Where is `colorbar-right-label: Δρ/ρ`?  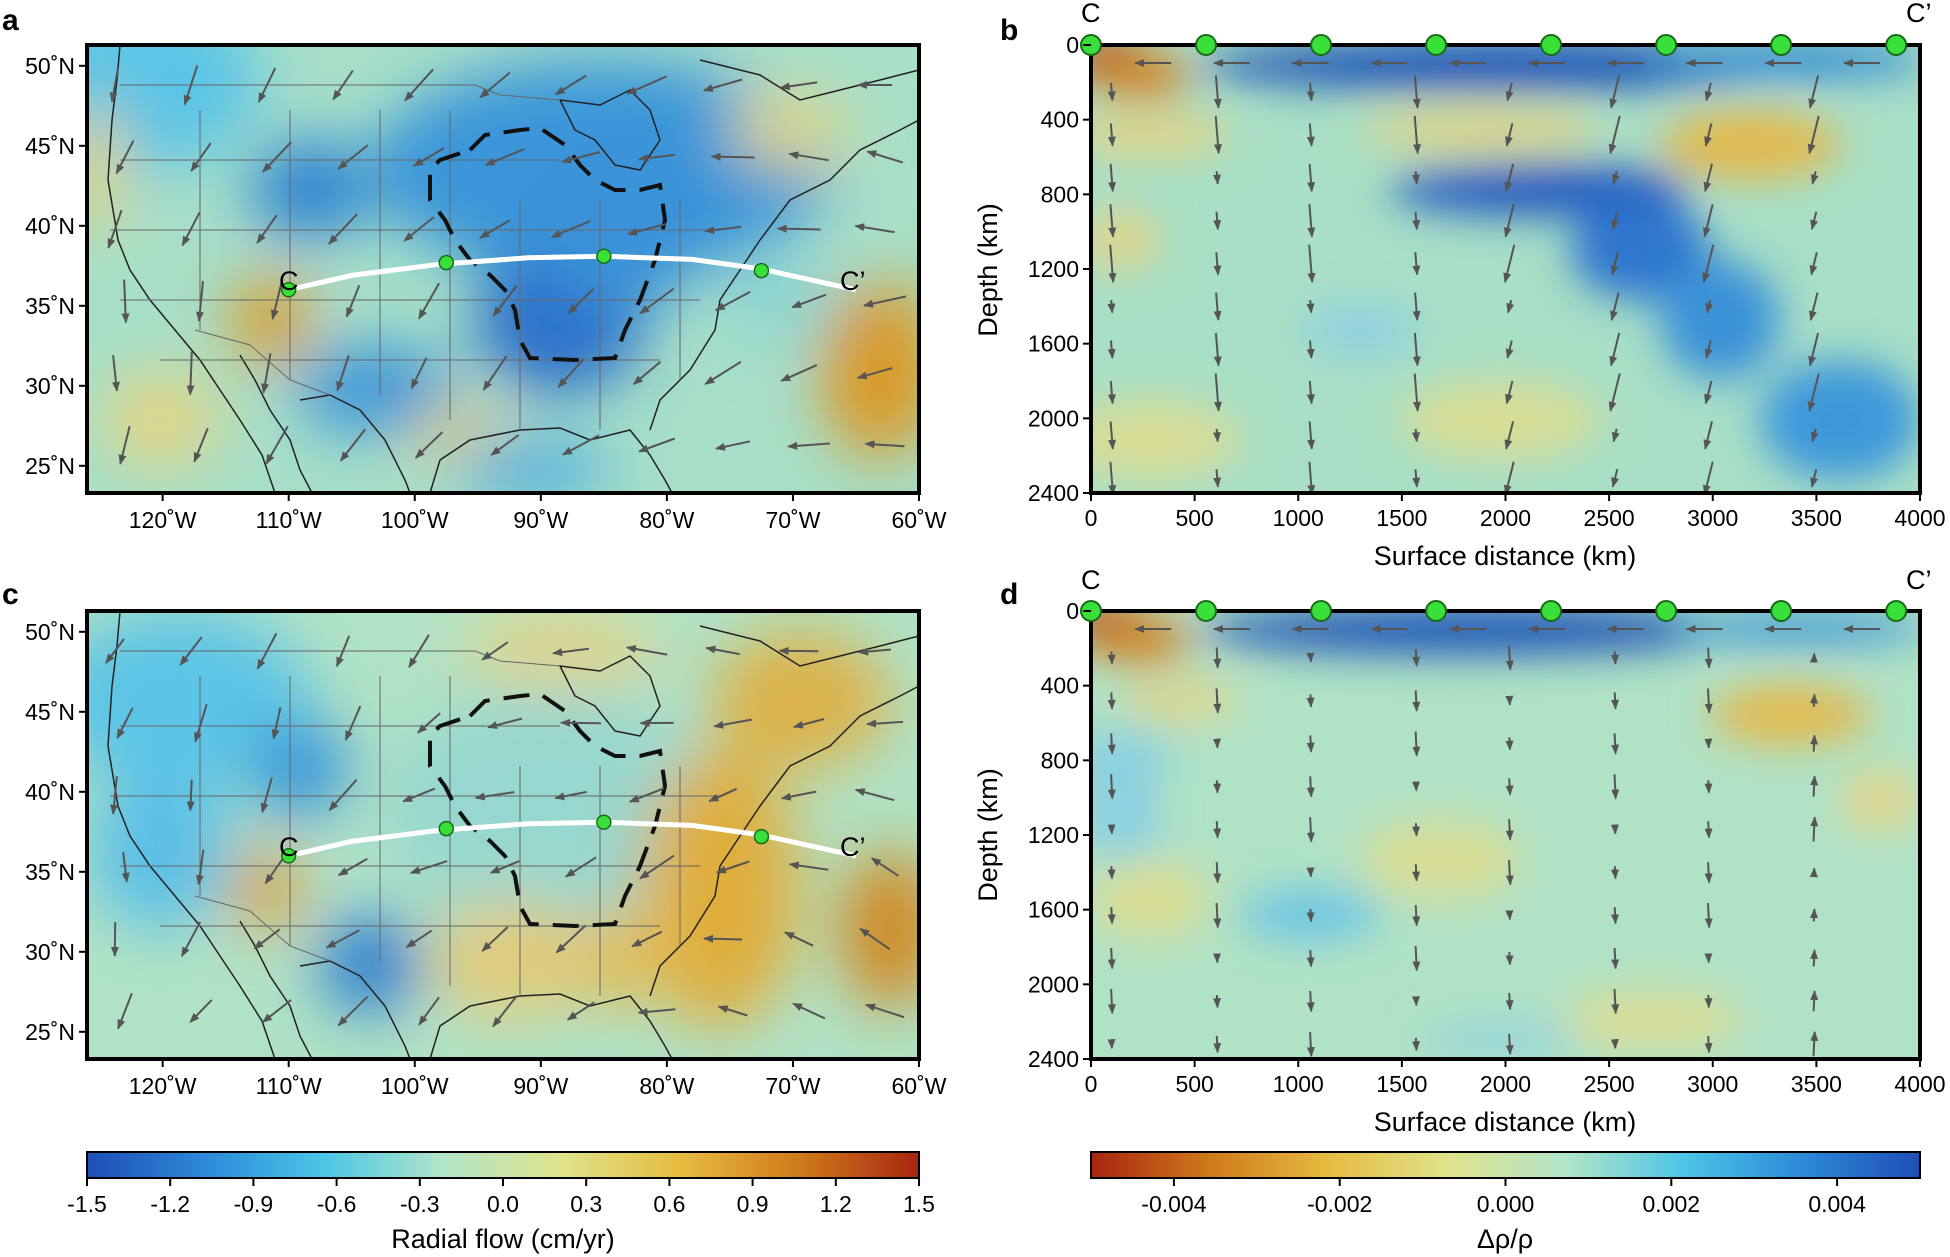
colorbar-right-label: Δρ/ρ is located at coordinates (1505, 1239).